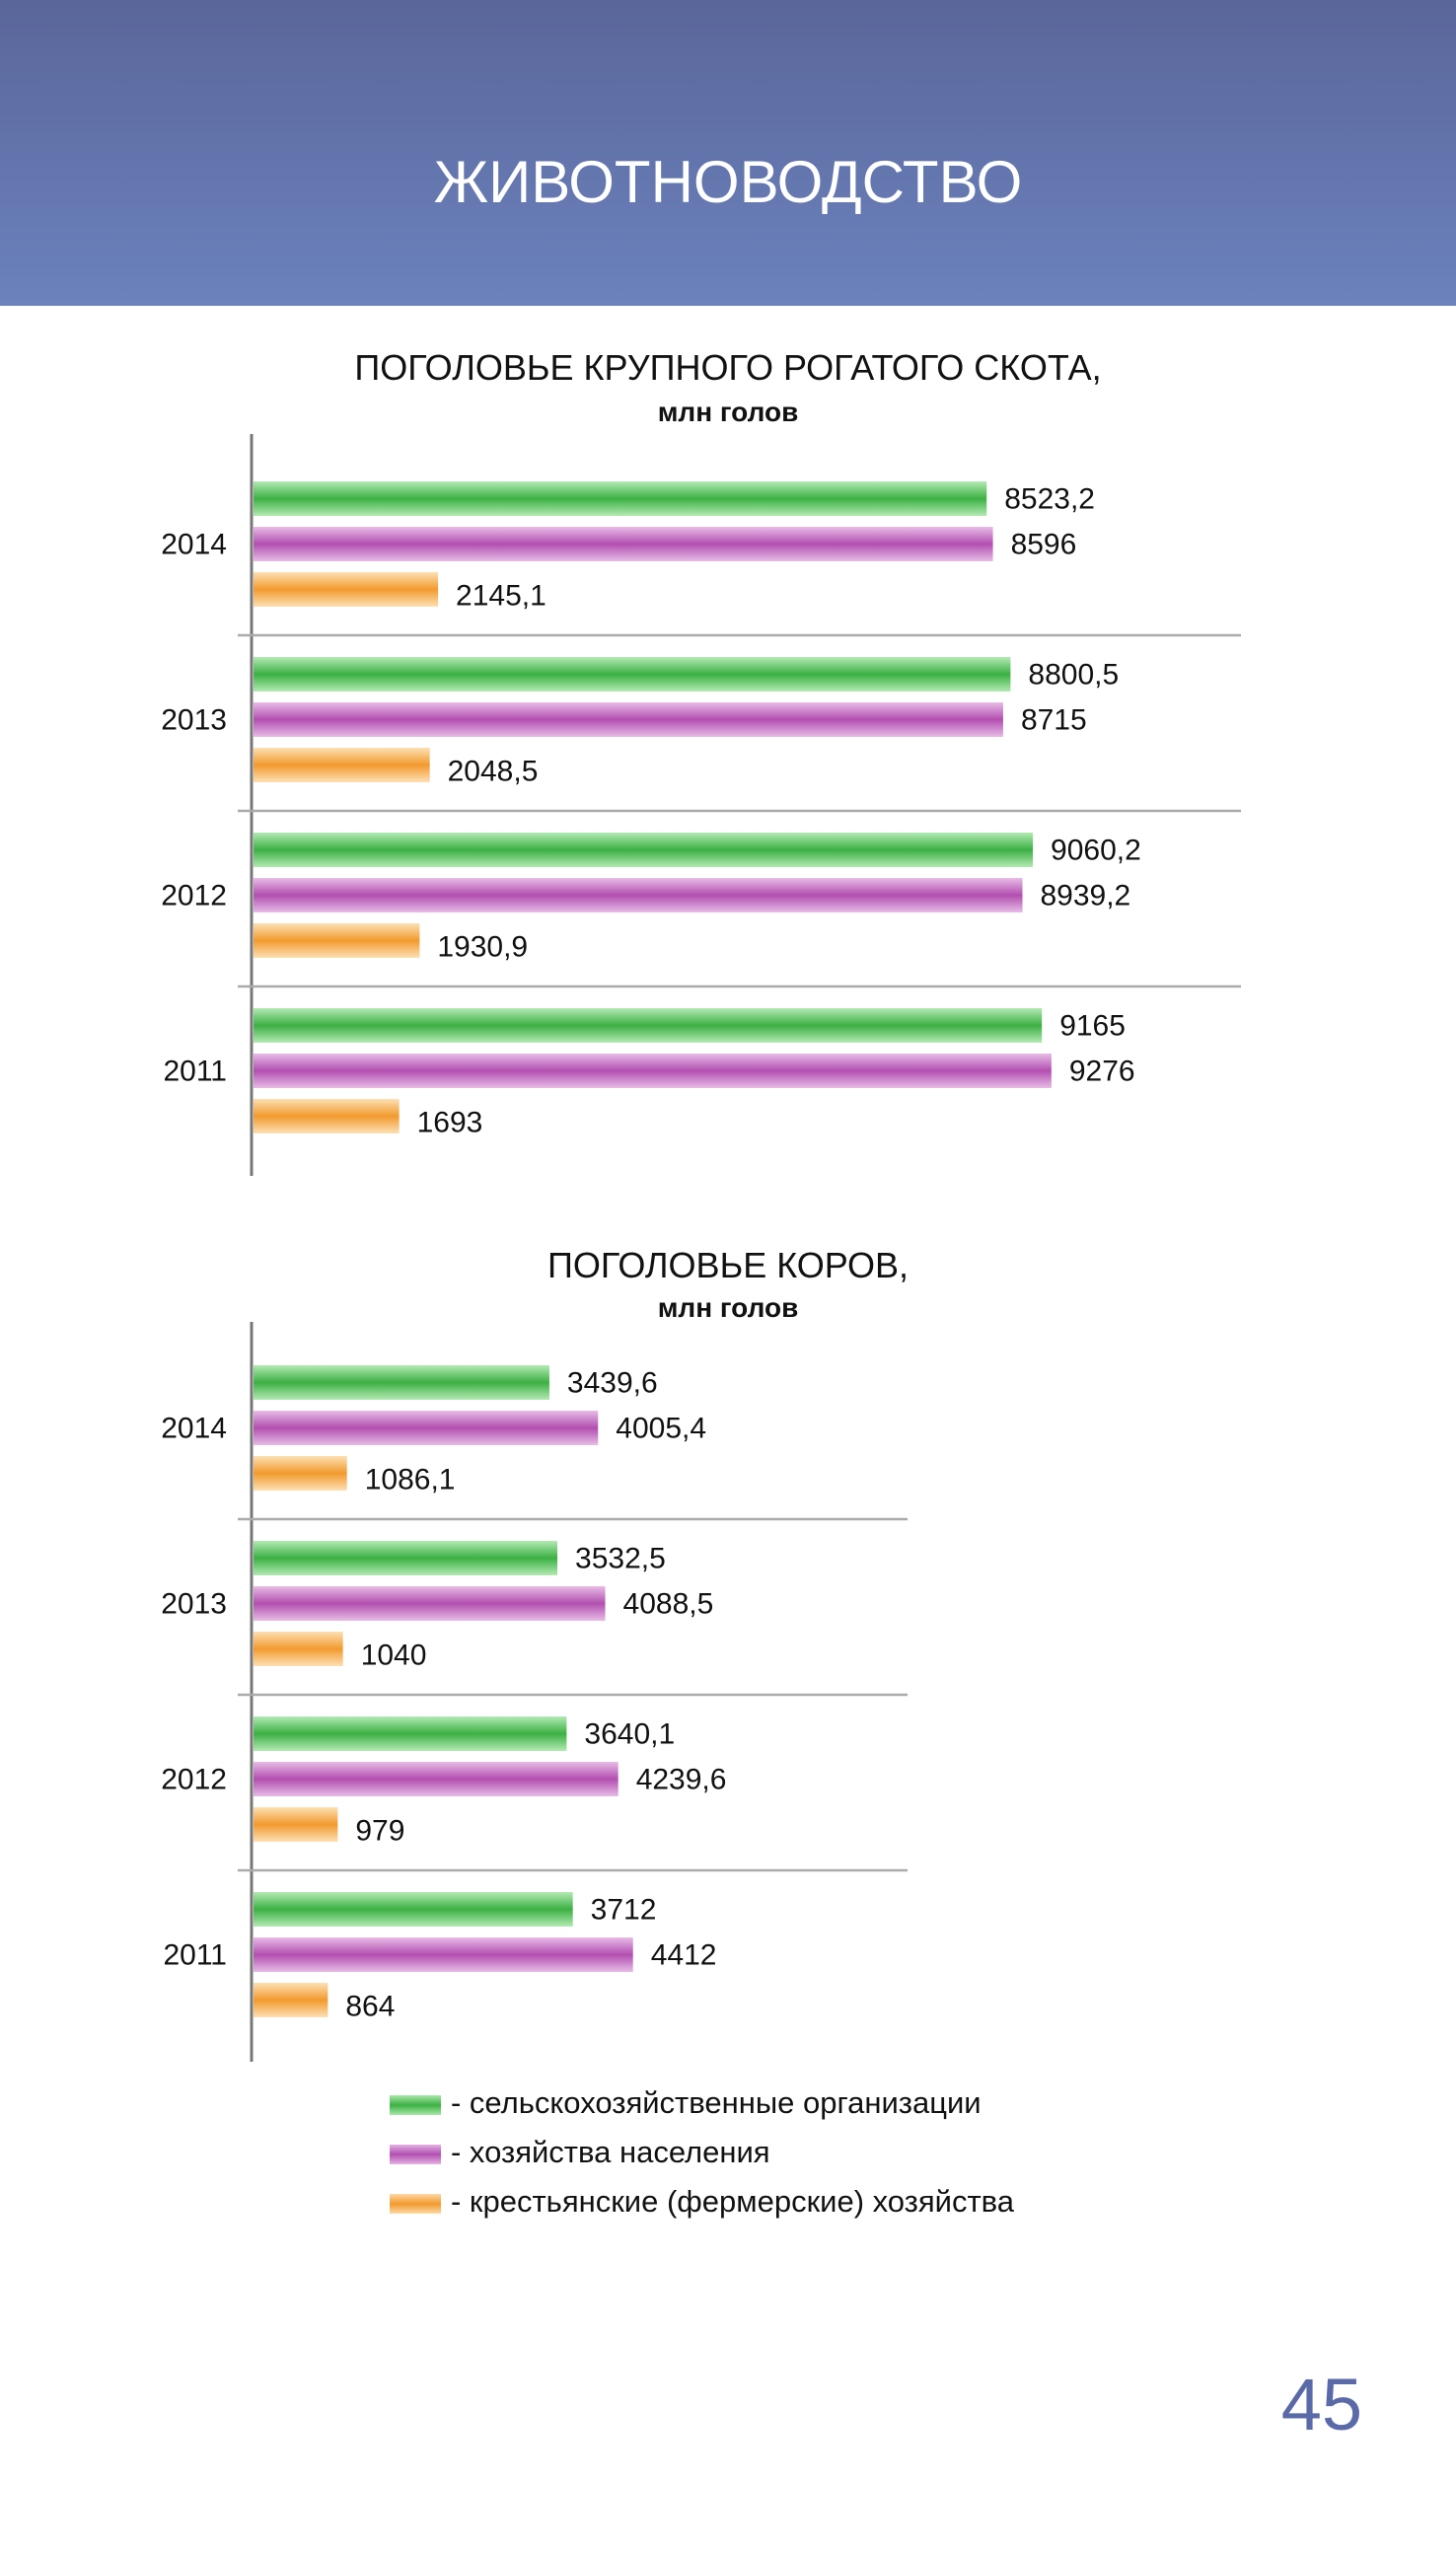 The height and width of the screenshot is (2552, 1456). Describe the element at coordinates (1102, 1072) in the screenshot. I see `data-label: 9276` at that location.